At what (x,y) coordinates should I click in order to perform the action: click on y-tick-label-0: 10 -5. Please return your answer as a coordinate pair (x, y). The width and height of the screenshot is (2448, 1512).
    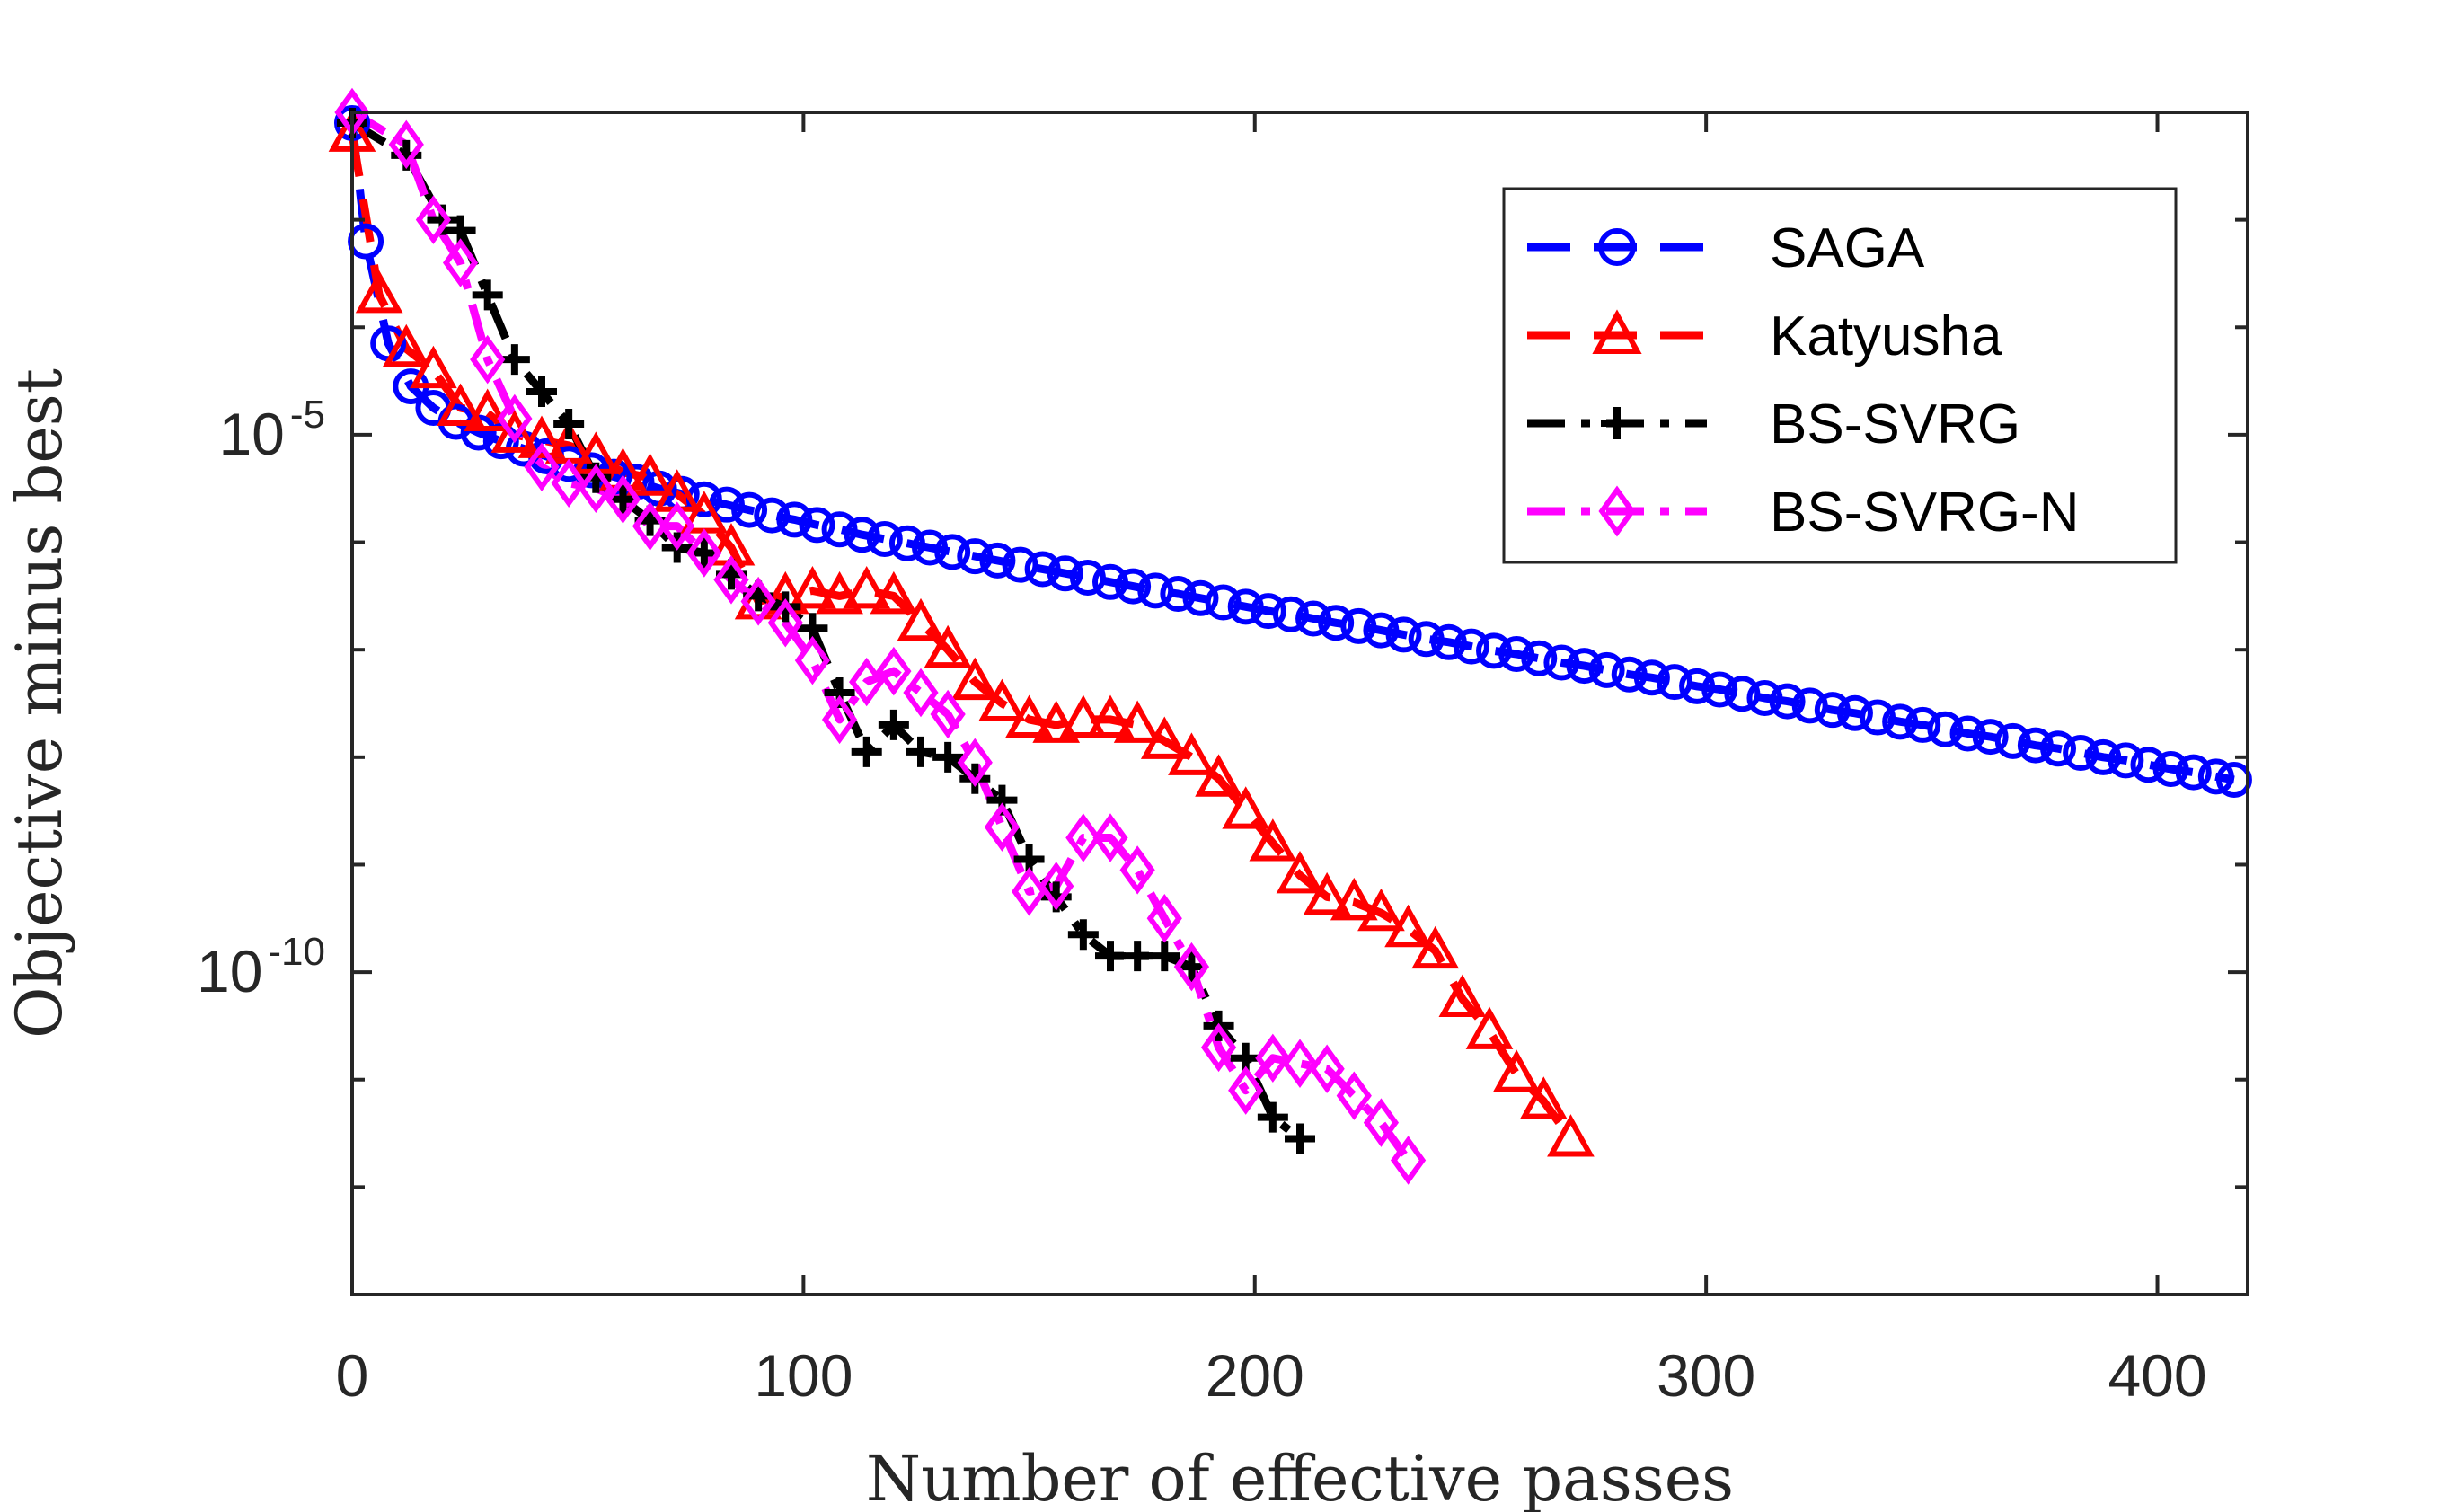
    Looking at the image, I should click on (271, 430).